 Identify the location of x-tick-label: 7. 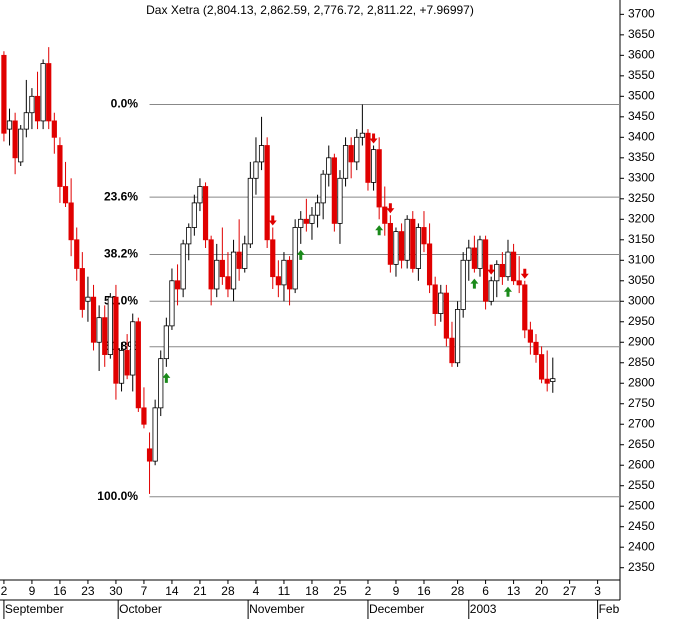
(144, 591).